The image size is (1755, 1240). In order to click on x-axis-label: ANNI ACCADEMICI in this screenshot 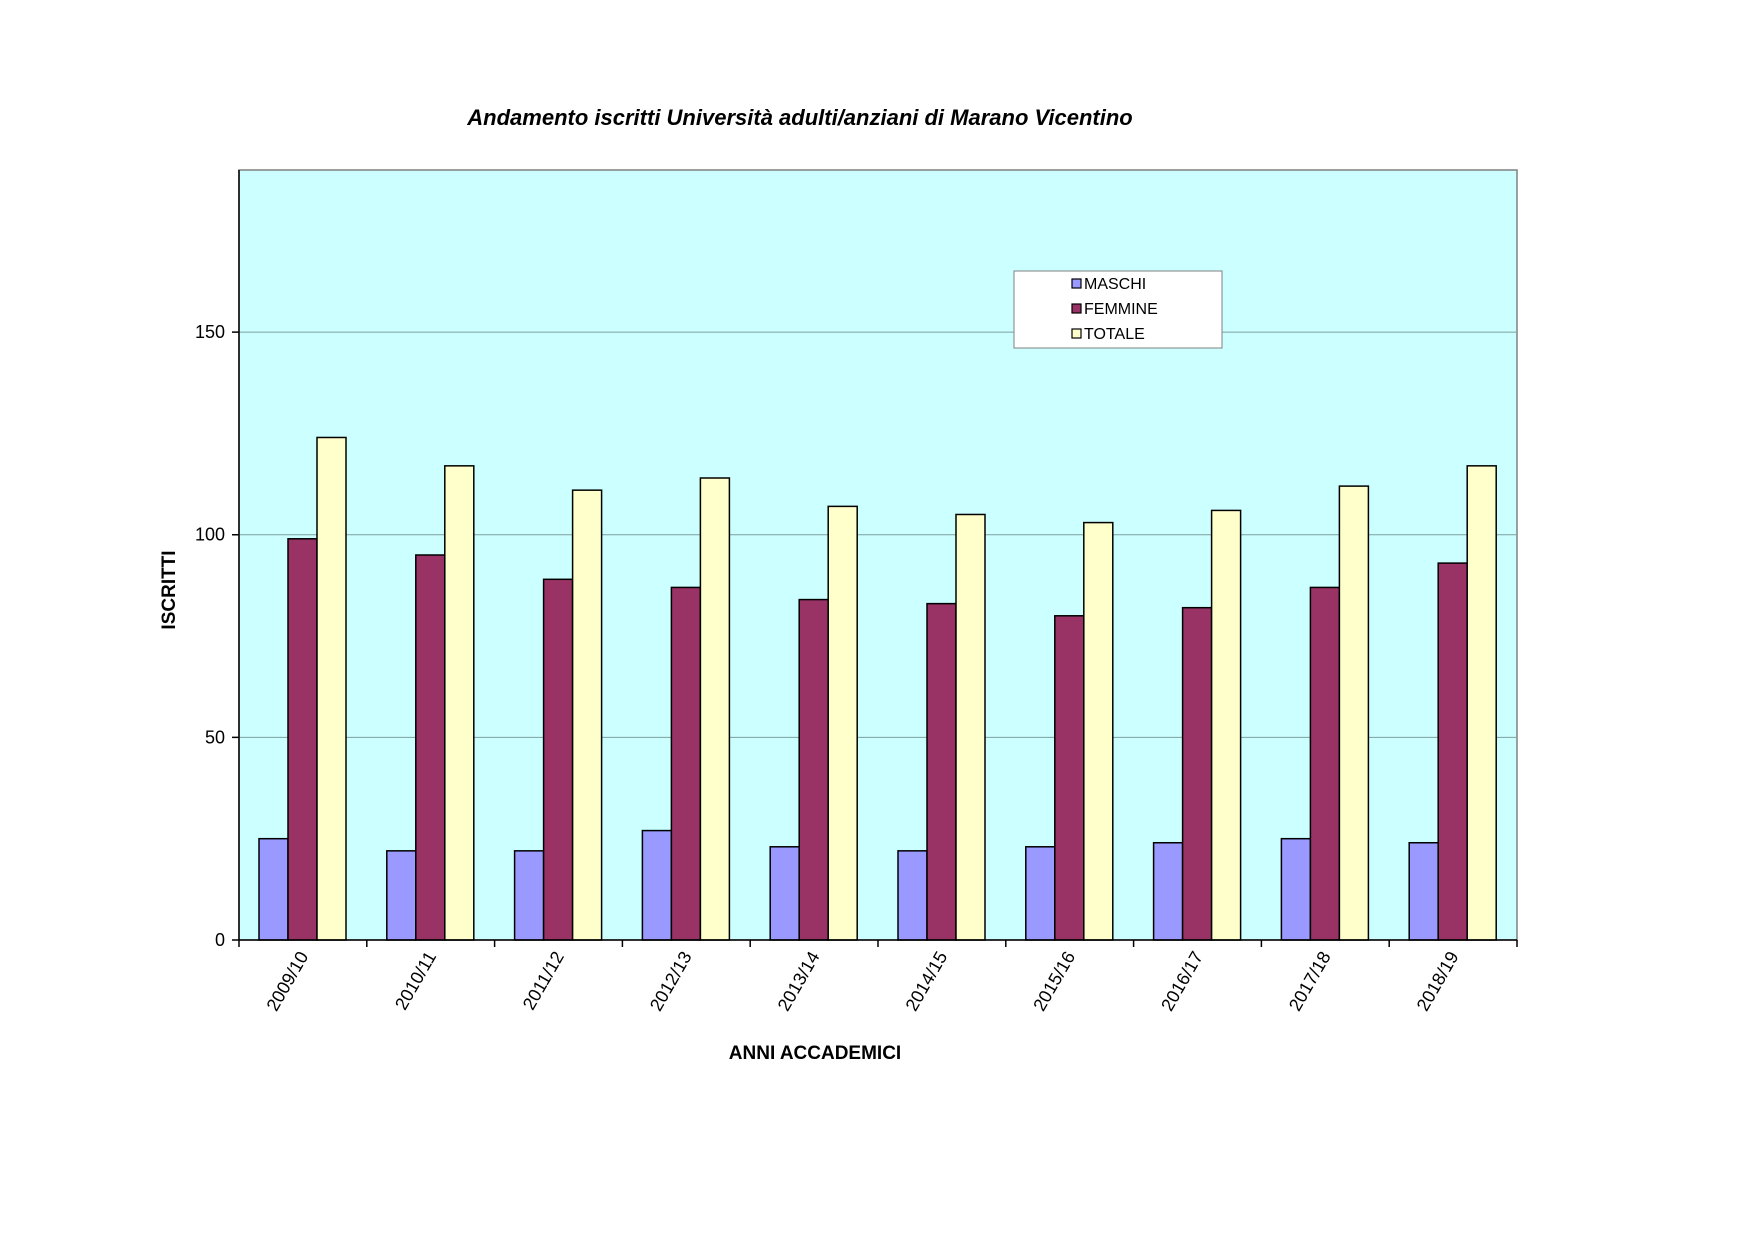, I will do `click(815, 1053)`.